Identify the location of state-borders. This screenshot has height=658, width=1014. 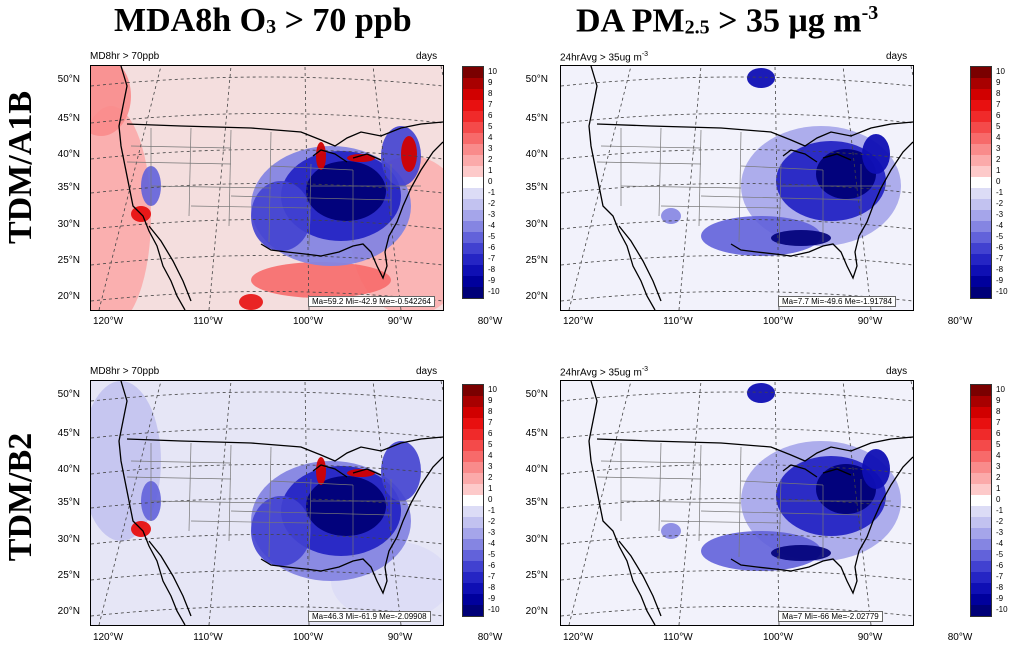
(743, 502).